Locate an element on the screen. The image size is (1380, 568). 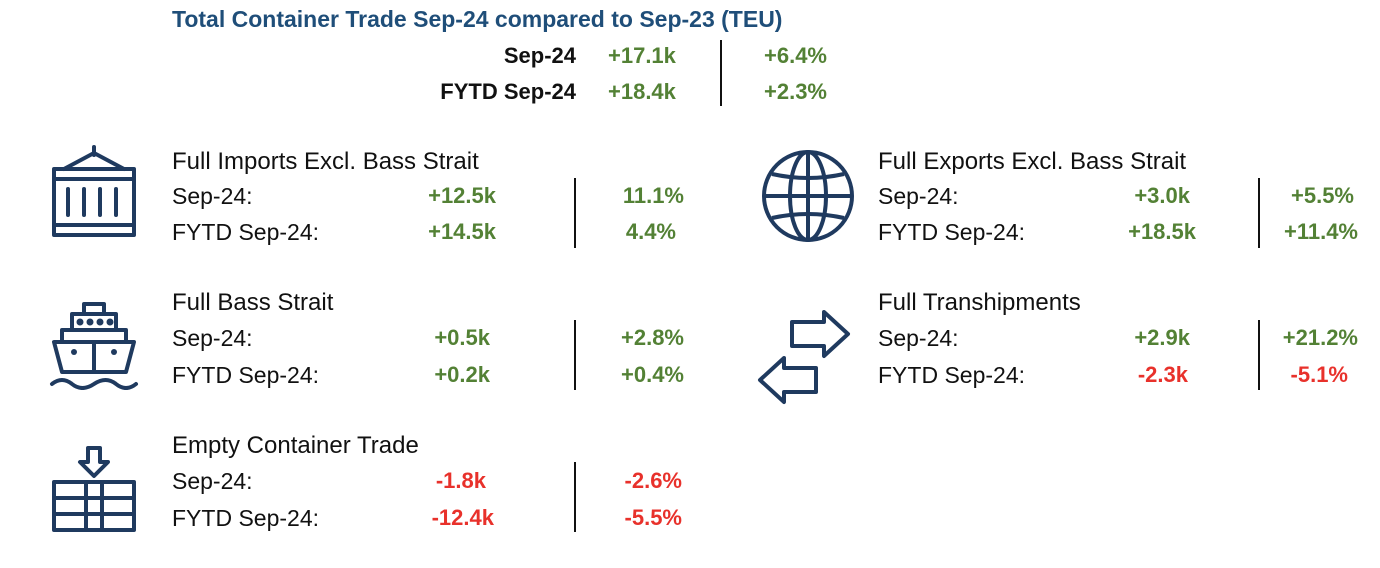
tranship-title: Full Transhipments is located at coordinates (979, 302).